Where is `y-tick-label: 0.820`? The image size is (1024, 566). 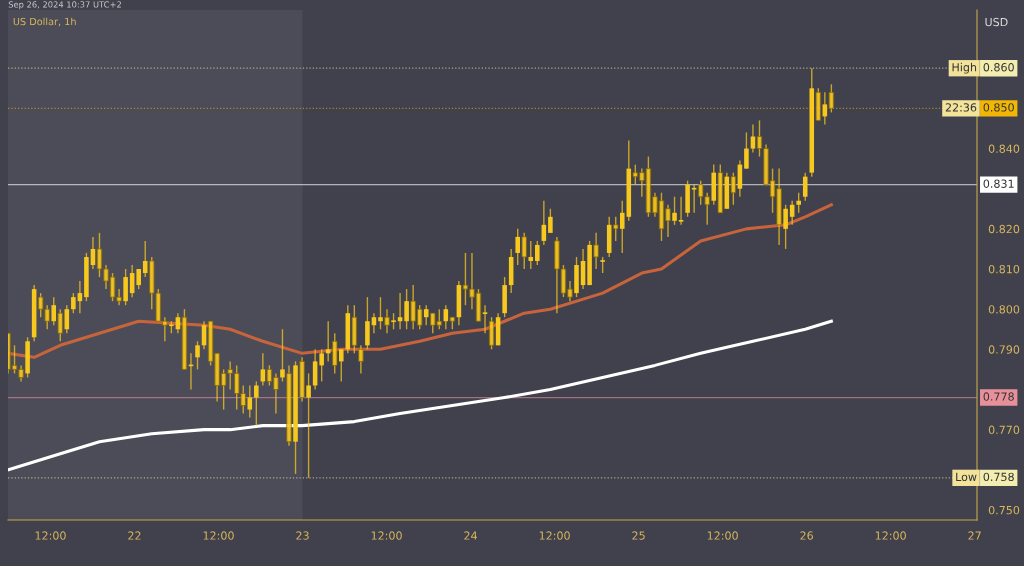 y-tick-label: 0.820 is located at coordinates (1004, 229).